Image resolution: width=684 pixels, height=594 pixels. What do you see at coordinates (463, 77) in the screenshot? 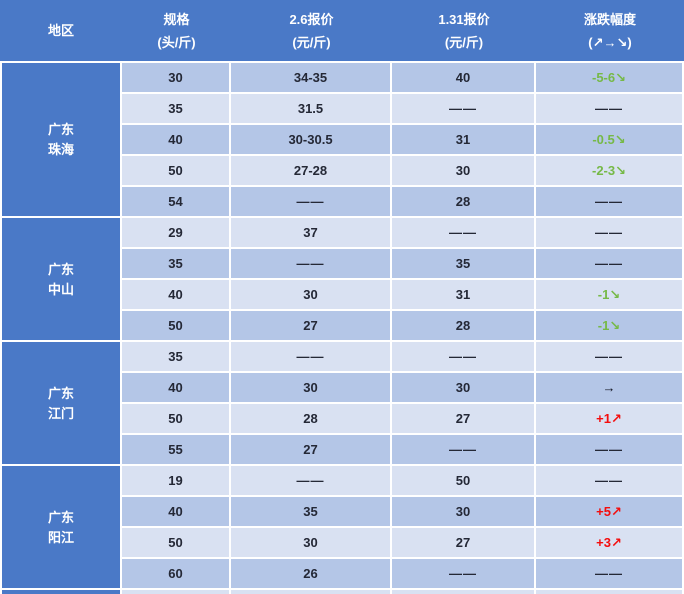
I see `price-0131-cell: 40` at bounding box center [463, 77].